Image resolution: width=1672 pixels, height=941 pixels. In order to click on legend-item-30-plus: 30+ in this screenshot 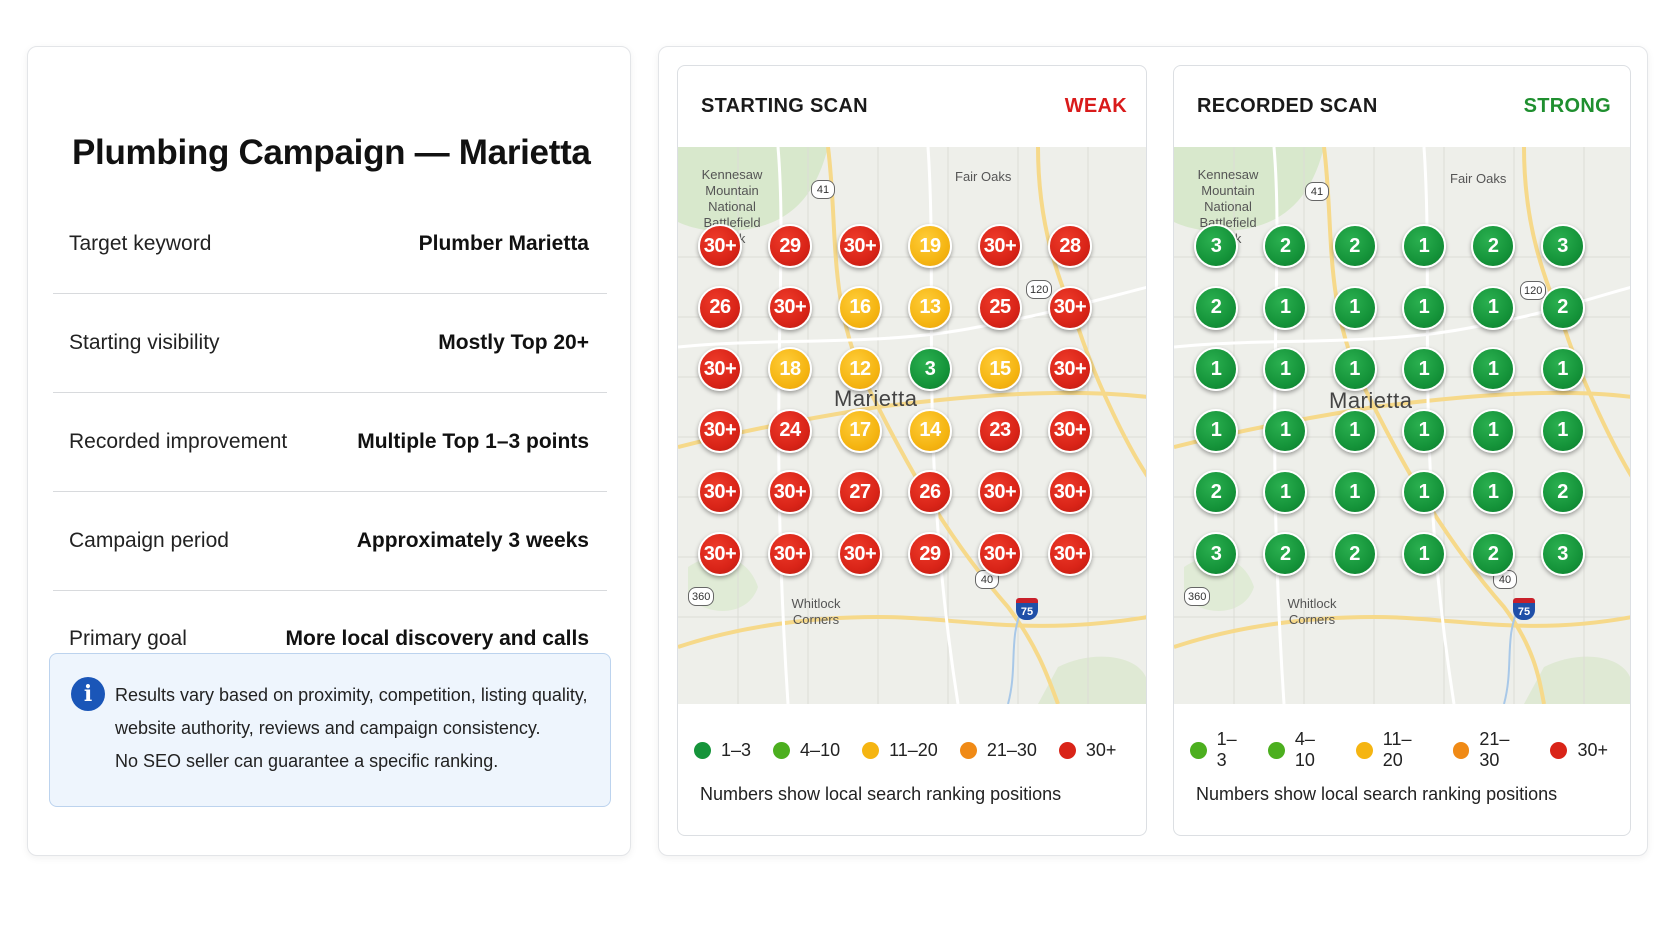, I will do `click(1579, 750)`.